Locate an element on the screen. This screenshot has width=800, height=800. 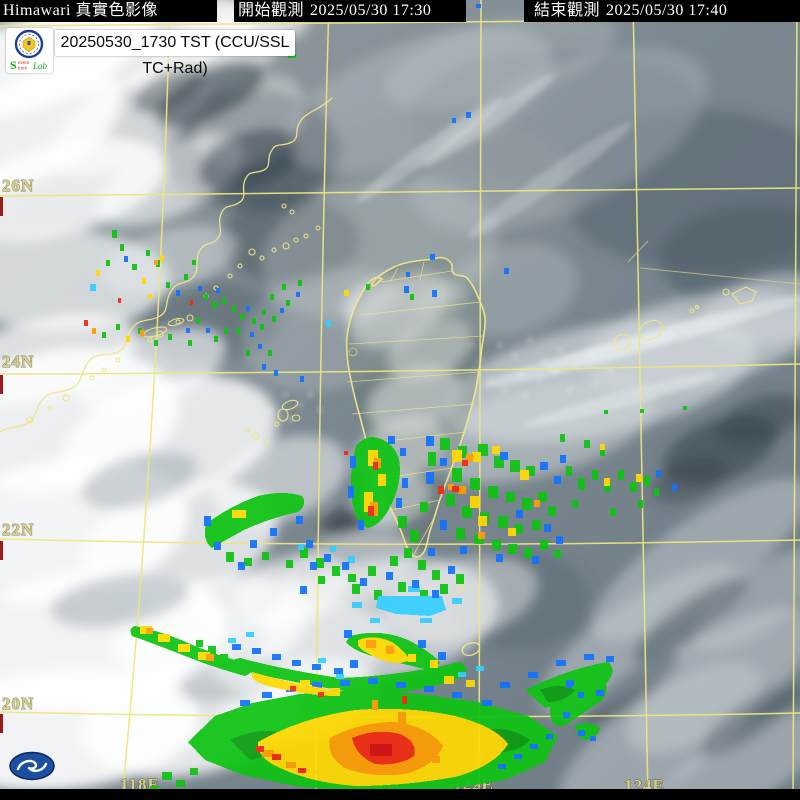
typhoon-swirl-icon is located at coordinates (32, 766).